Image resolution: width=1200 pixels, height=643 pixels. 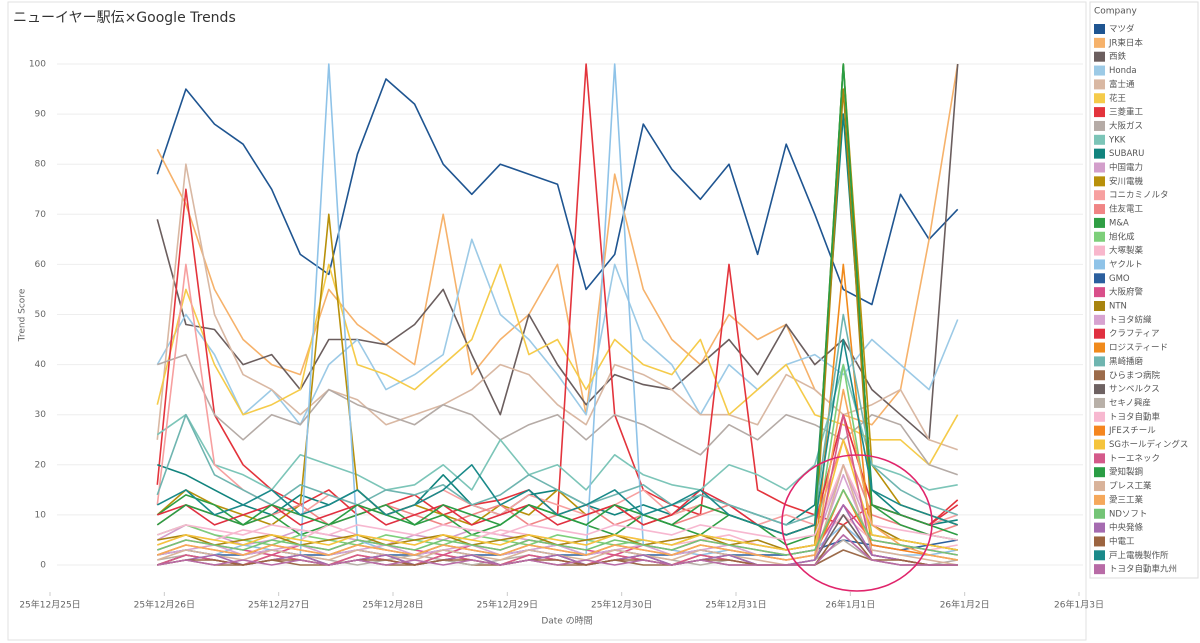 What do you see at coordinates (1130, 319) in the screenshot?
I see `legend-label: トヨタ紡織` at bounding box center [1130, 319].